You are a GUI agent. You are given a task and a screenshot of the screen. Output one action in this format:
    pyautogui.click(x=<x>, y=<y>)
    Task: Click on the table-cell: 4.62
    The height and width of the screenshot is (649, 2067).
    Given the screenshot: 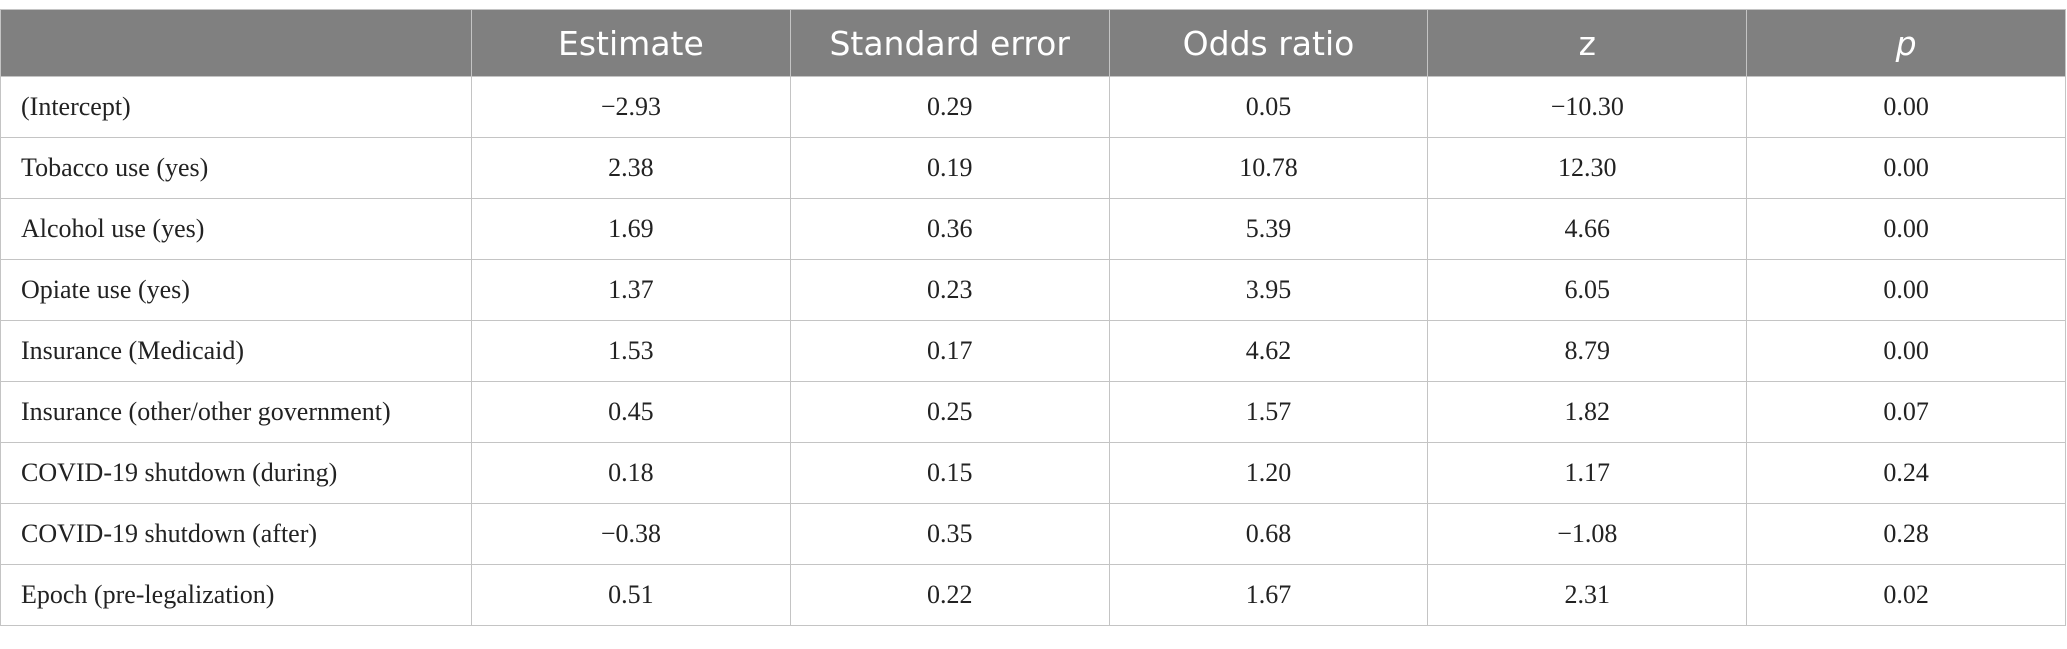 What is the action you would take?
    pyautogui.click(x=1268, y=351)
    